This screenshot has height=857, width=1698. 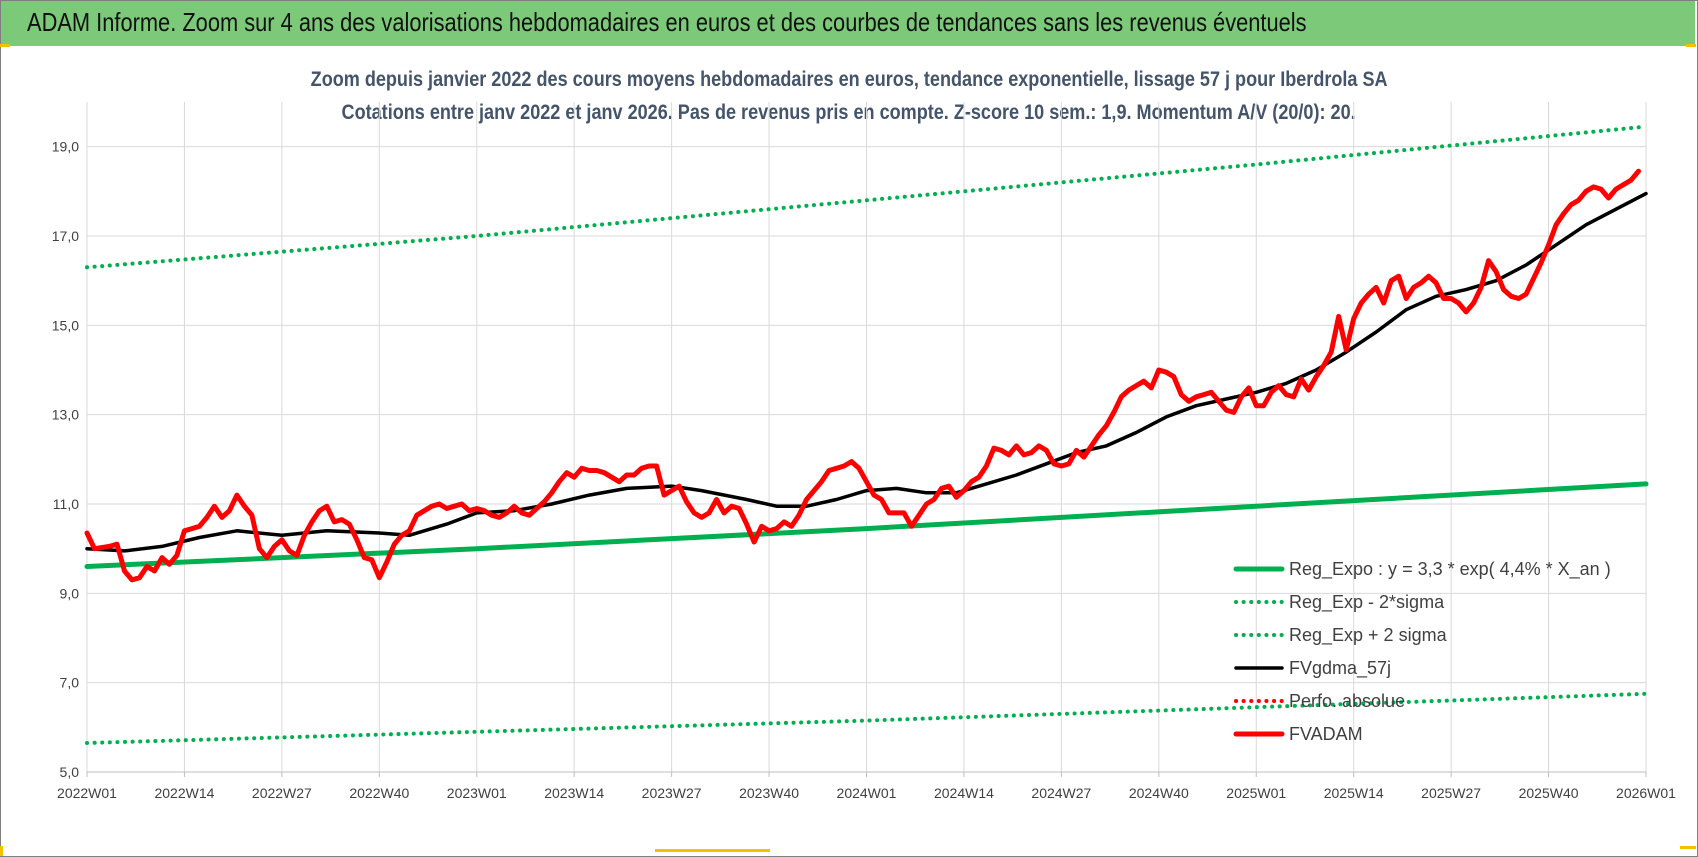 I want to click on corner-mark-top-left, so click(x=5, y=45).